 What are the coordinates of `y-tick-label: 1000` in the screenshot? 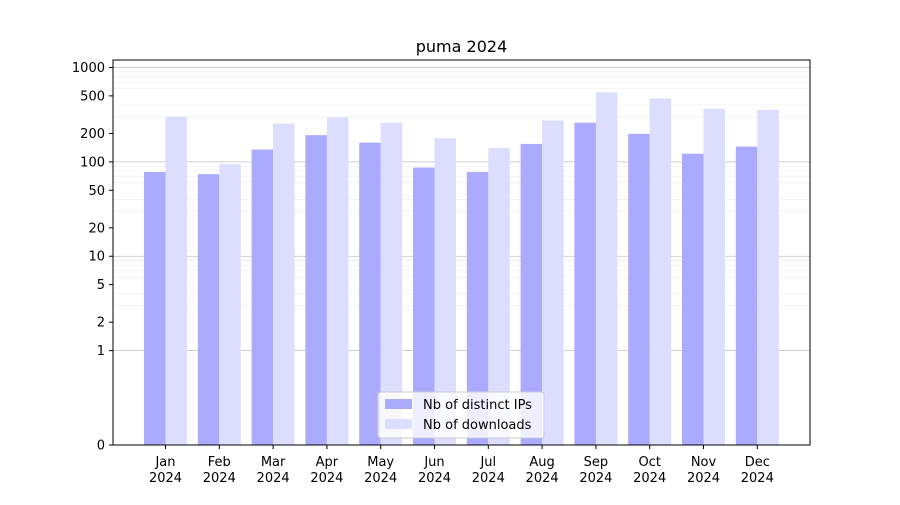 It's located at (88, 68).